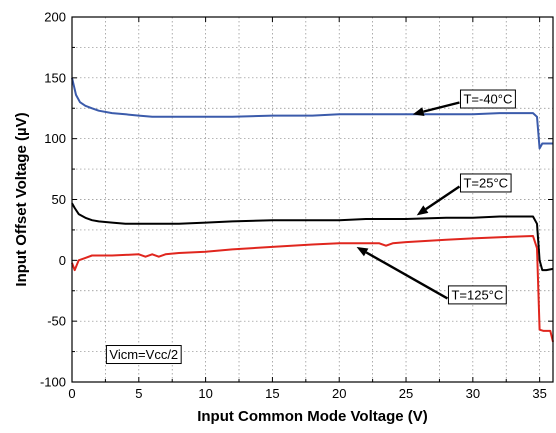  Describe the element at coordinates (539, 393) in the screenshot. I see `x-tick-label: 35` at that location.